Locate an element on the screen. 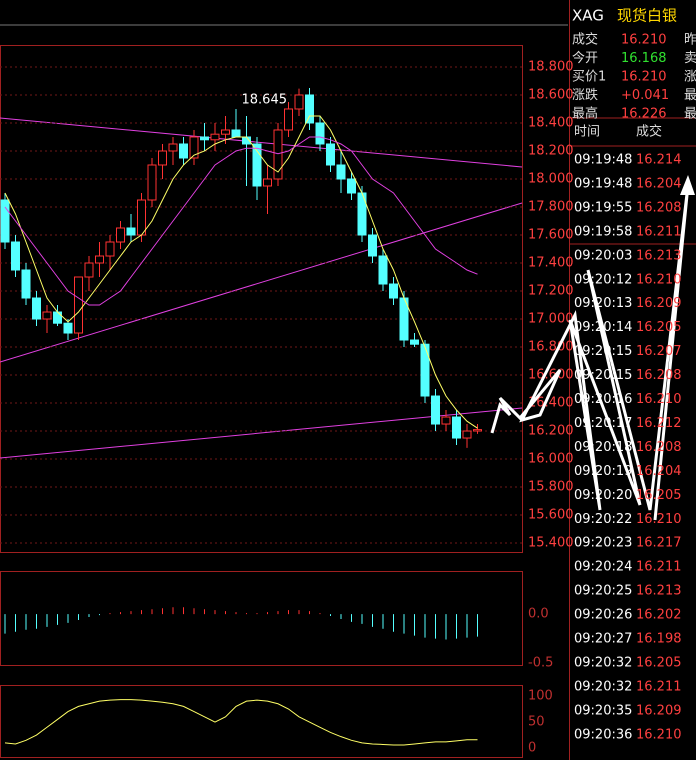 Image resolution: width=696 pixels, height=760 pixels. trade-time: 09:20:35 is located at coordinates (603, 710).